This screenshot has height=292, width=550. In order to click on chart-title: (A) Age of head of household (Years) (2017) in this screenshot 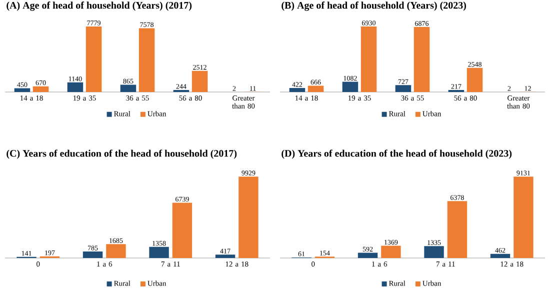, I will do `click(99, 6)`.